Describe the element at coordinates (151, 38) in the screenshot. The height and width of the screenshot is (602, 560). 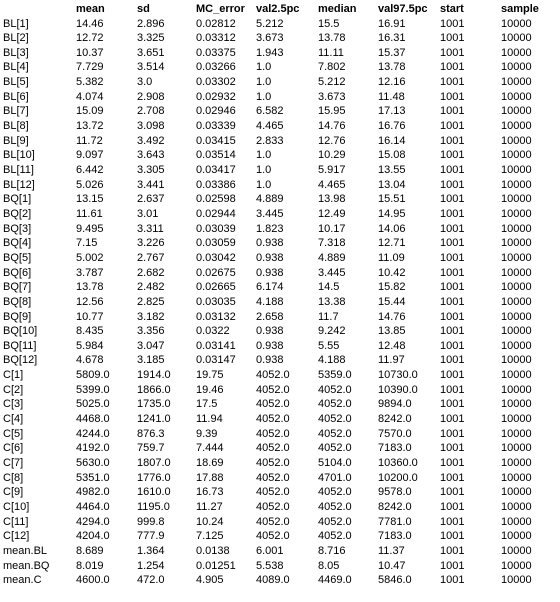
I see `cell-sd: 3.325` at that location.